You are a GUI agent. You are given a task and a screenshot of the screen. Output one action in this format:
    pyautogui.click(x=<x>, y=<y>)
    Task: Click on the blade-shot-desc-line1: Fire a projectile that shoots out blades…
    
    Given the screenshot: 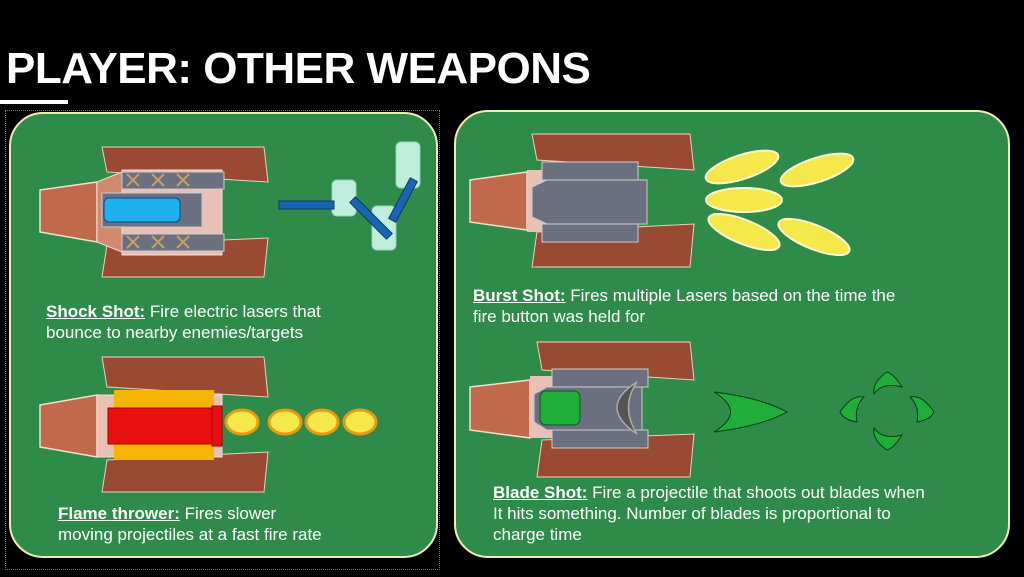 What is the action you would take?
    pyautogui.click(x=756, y=492)
    